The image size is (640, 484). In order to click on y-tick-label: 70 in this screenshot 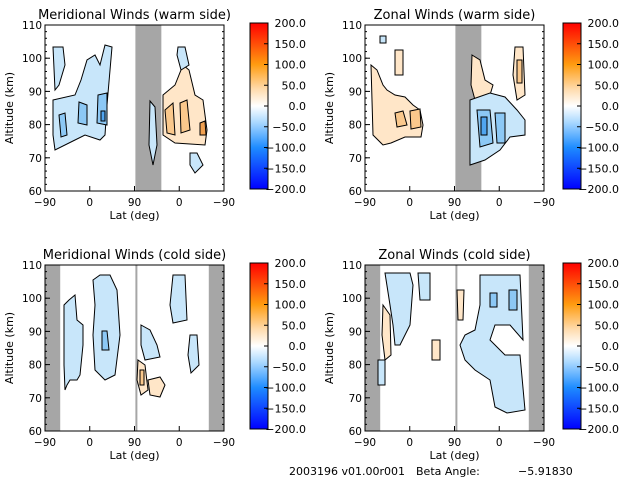, I will do `click(355, 399)`.